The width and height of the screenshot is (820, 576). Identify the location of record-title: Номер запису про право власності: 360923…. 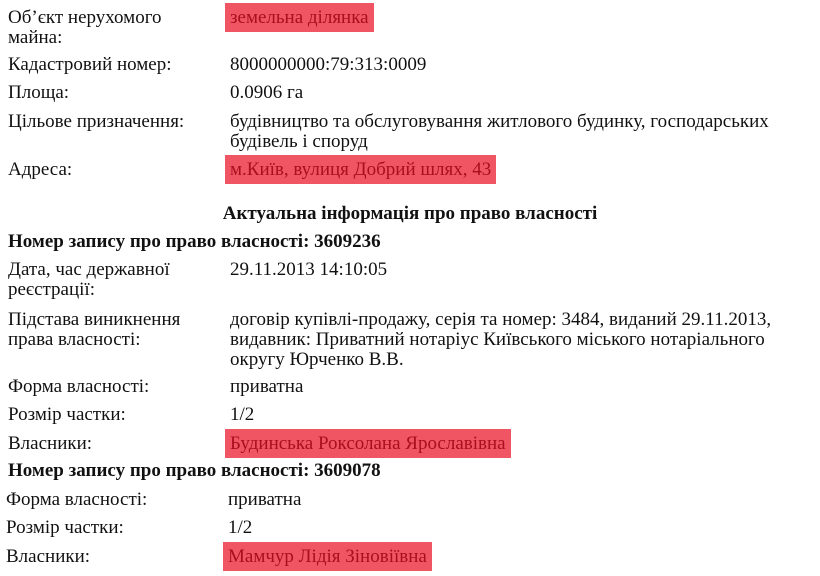
(194, 241).